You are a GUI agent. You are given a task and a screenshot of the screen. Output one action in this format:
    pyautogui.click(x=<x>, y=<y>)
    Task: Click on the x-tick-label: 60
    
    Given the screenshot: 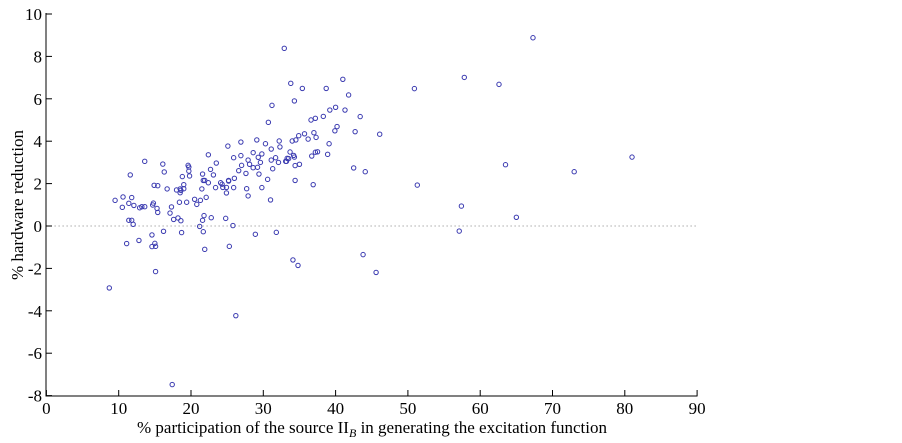 What is the action you would take?
    pyautogui.click(x=480, y=408)
    